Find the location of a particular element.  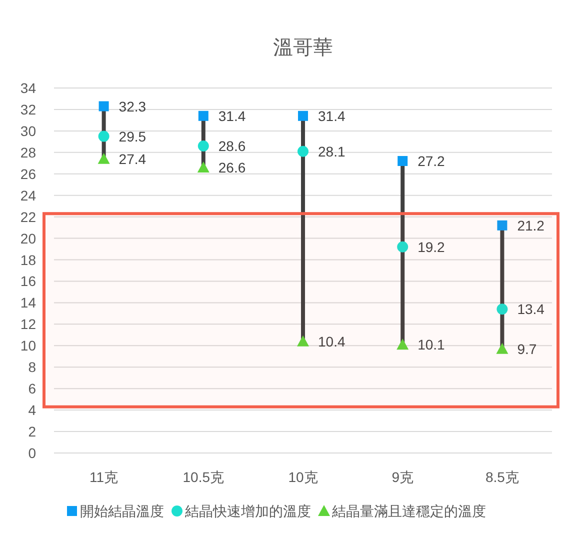

y-tick-label: 34 is located at coordinates (28, 88).